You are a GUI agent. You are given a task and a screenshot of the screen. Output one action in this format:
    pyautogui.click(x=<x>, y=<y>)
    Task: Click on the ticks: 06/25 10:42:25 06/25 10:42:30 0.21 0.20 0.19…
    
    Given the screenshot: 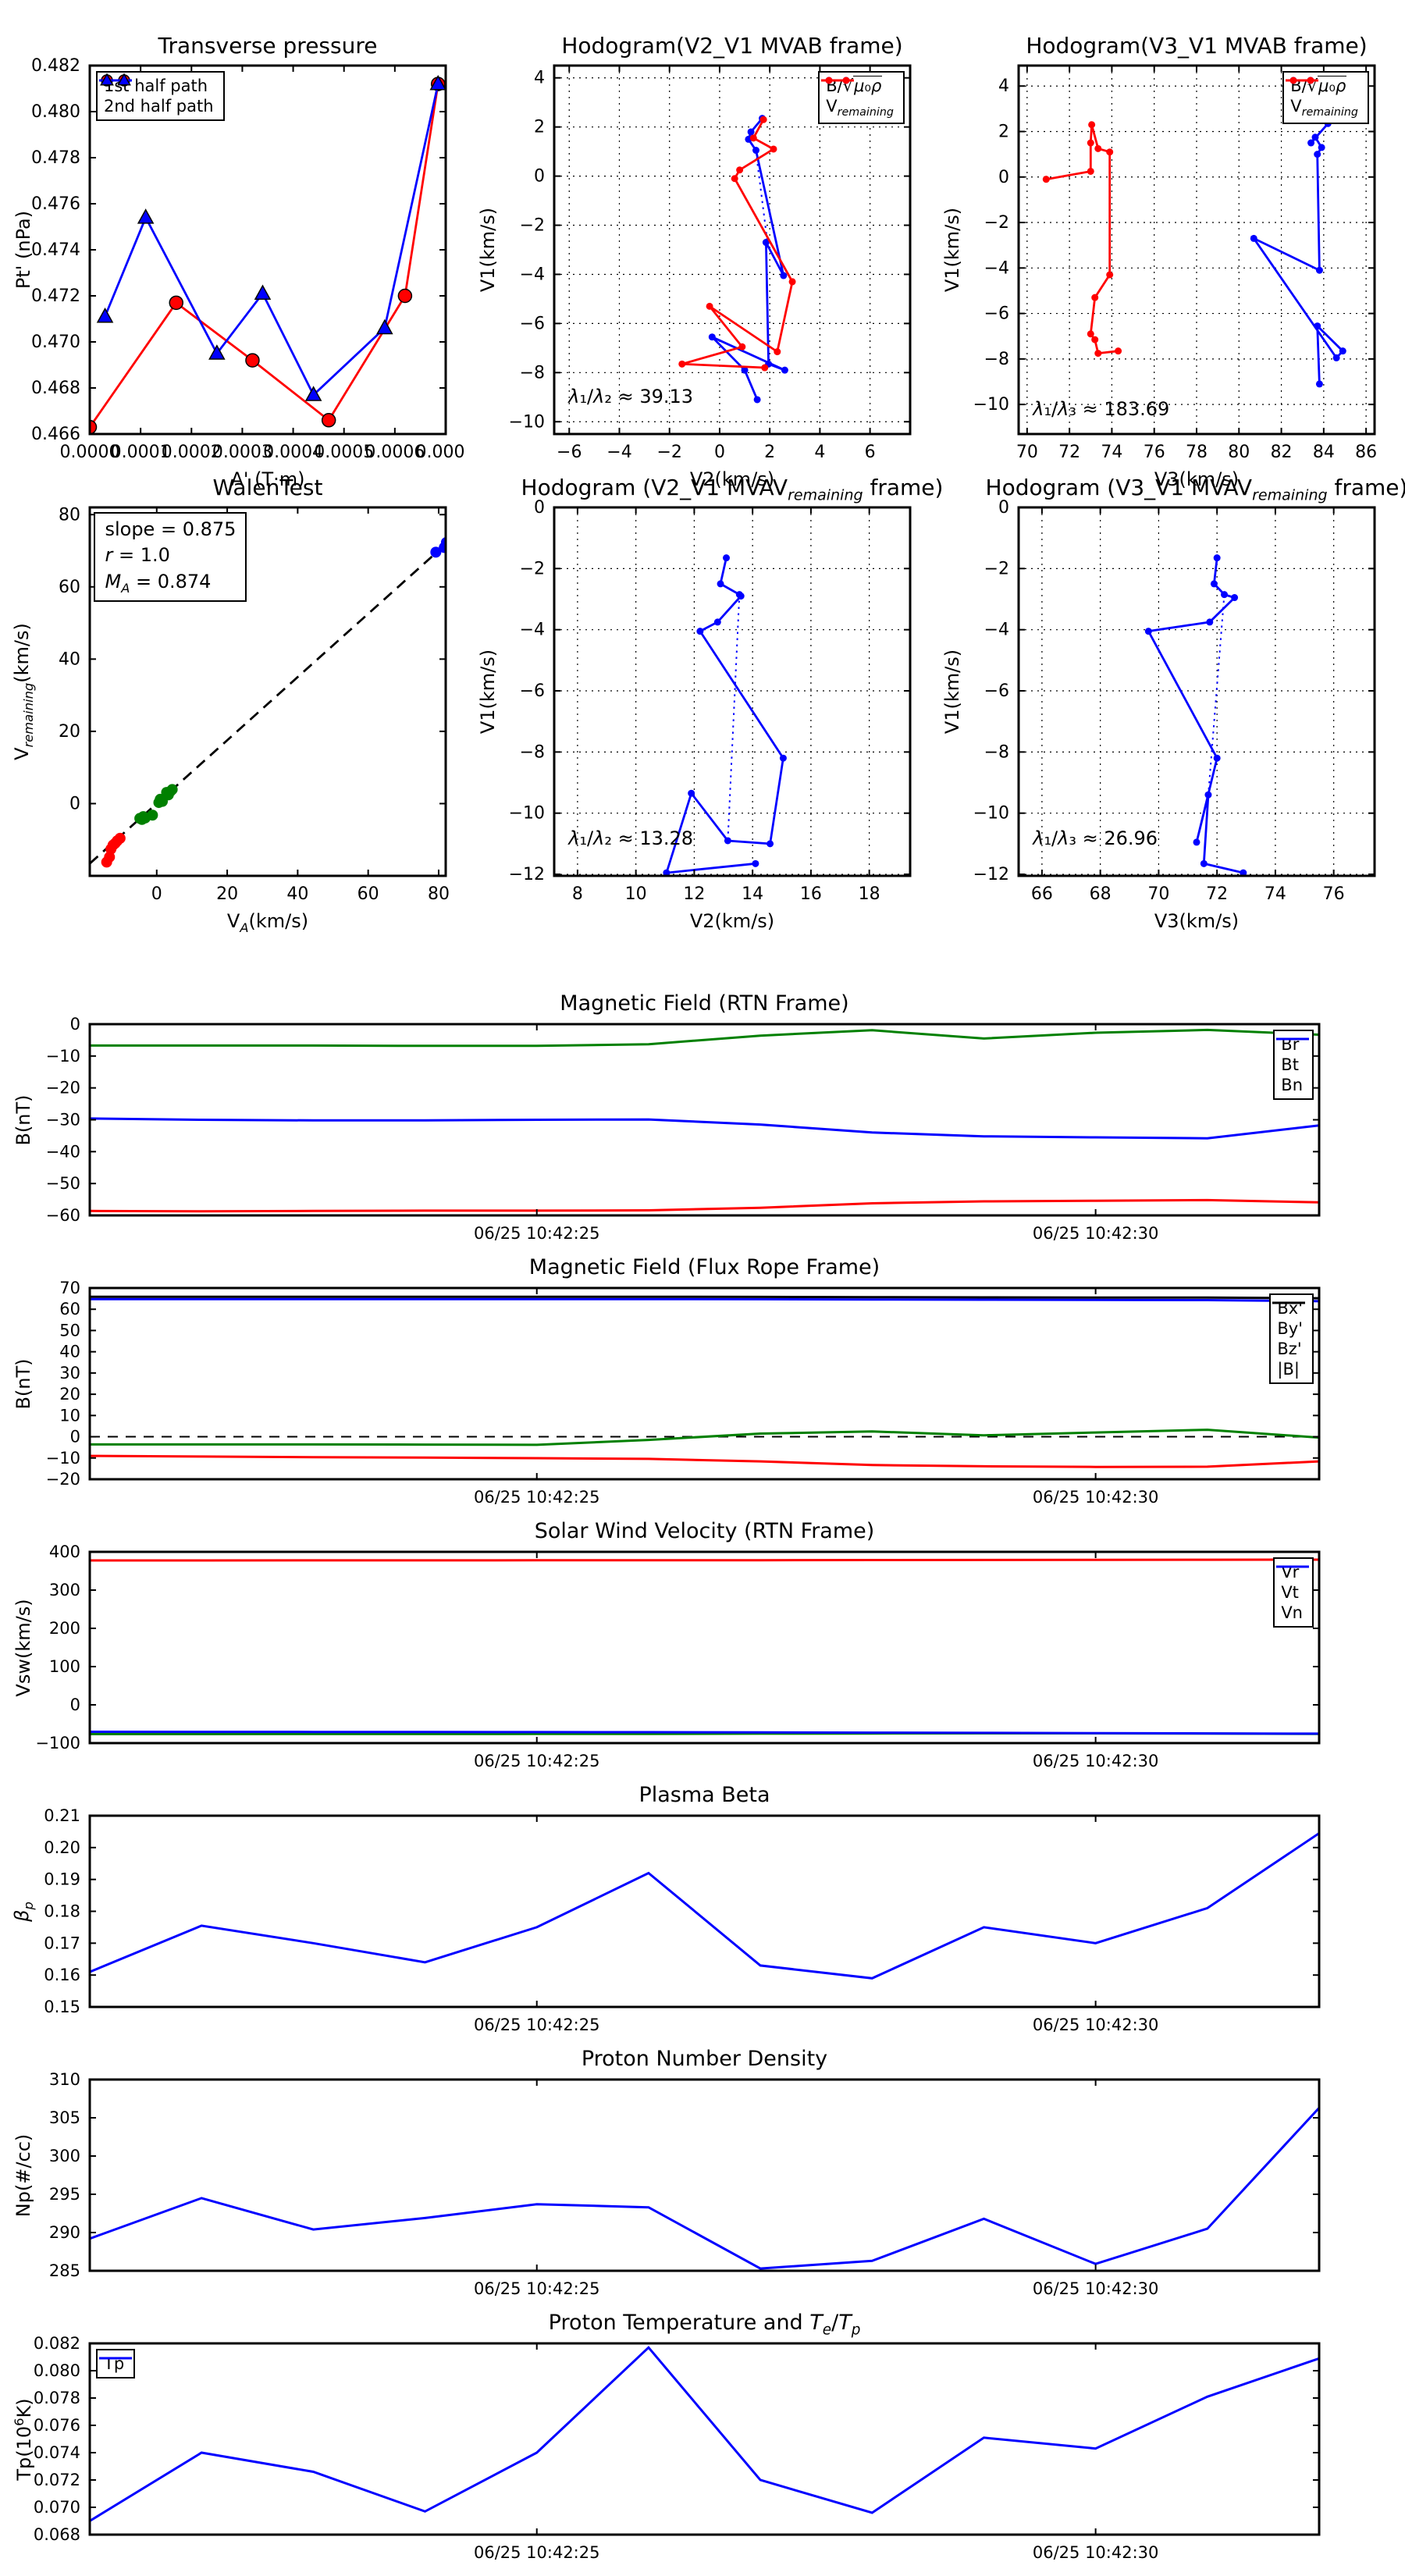 What is the action you would take?
    pyautogui.click(x=681, y=1920)
    